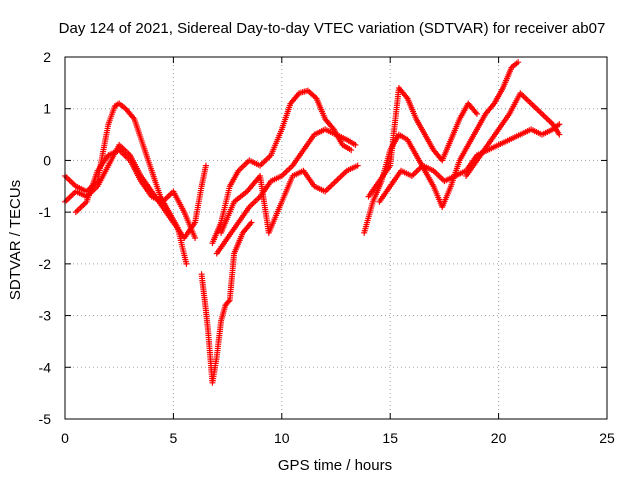 The image size is (640, 480). Describe the element at coordinates (499, 438) in the screenshot. I see `x-tick-label: 20` at that location.